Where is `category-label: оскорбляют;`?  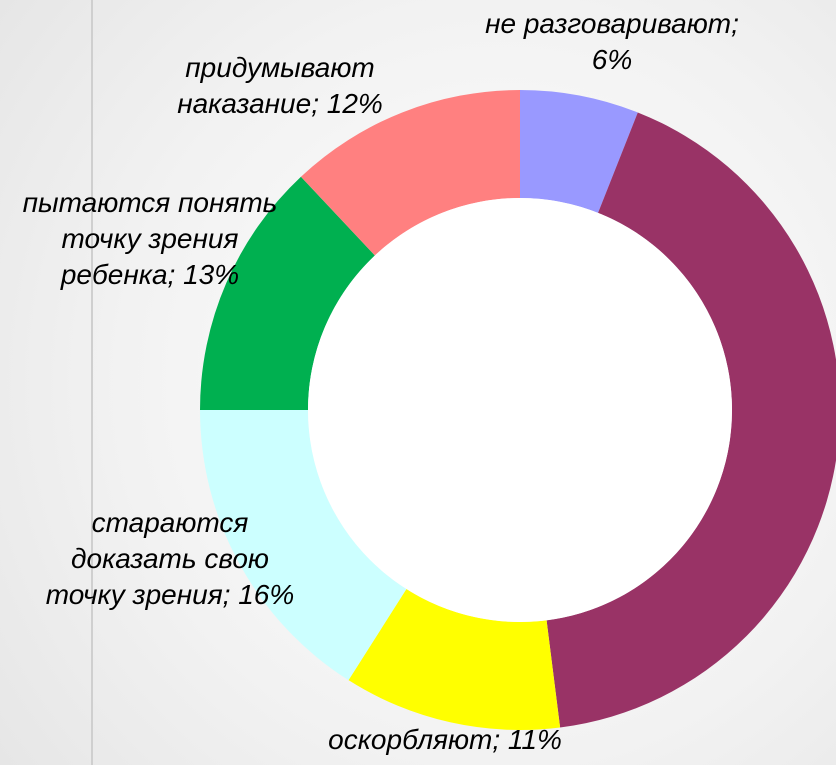 category-label: оскорбляют; is located at coordinates (414, 739).